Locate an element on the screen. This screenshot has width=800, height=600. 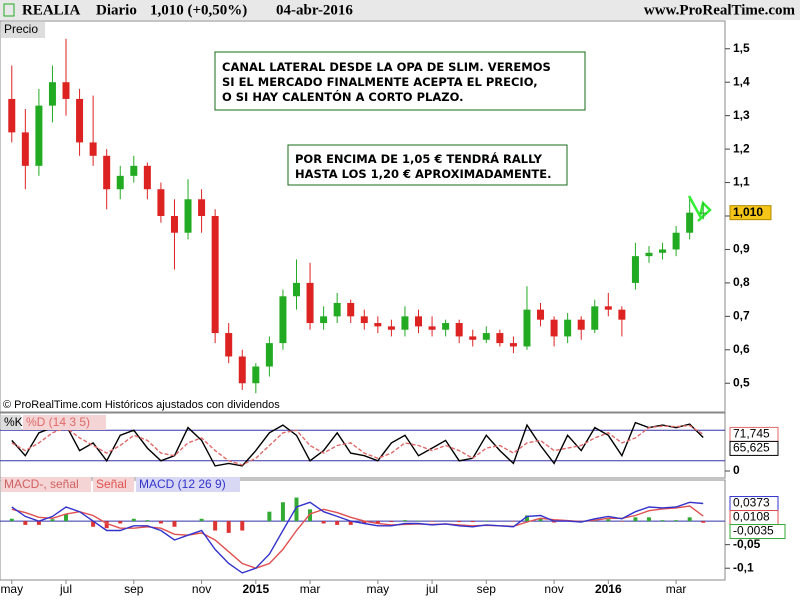
panel-title: Precio is located at coordinates (21, 29).